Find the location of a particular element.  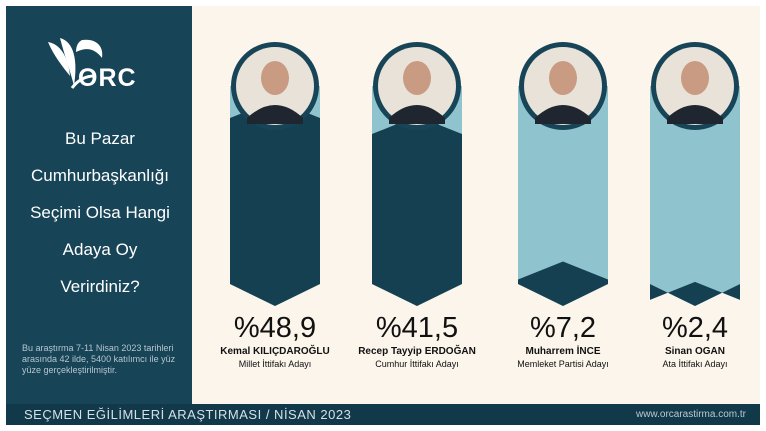

logo-text: ORC is located at coordinates (107, 78).